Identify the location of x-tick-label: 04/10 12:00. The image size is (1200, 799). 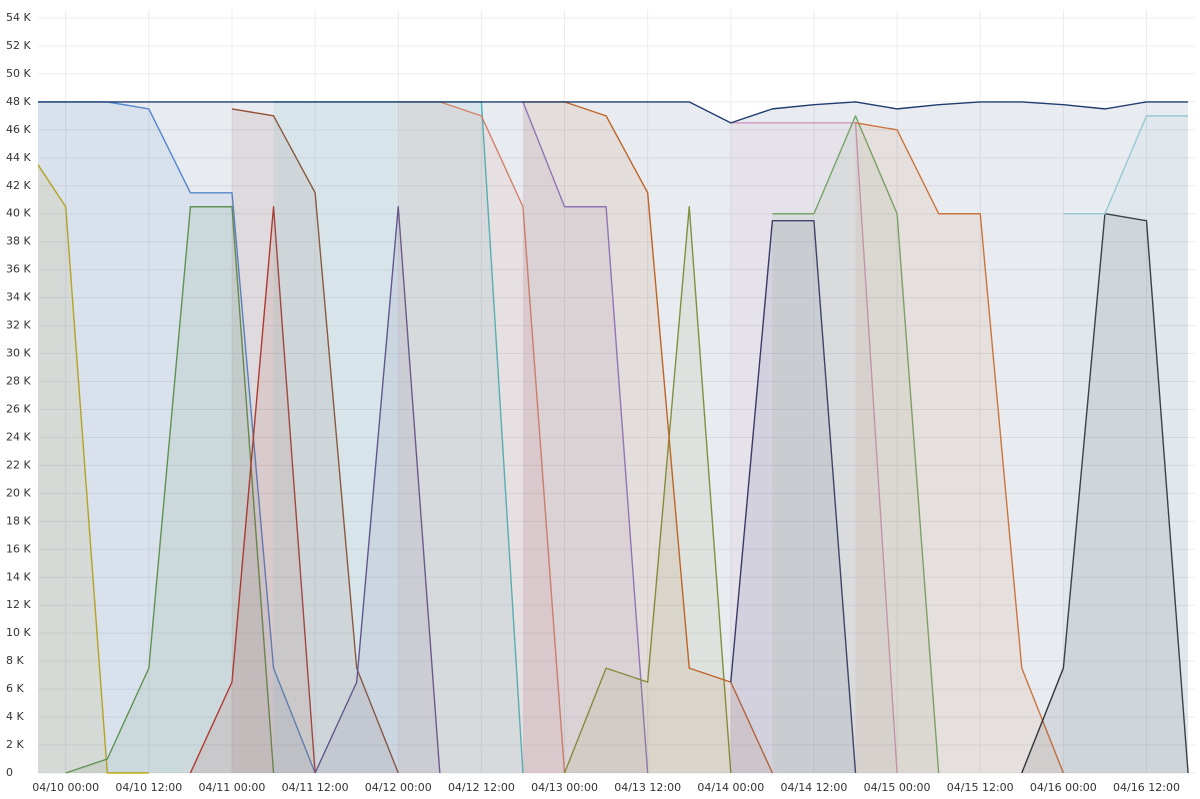
(148, 787).